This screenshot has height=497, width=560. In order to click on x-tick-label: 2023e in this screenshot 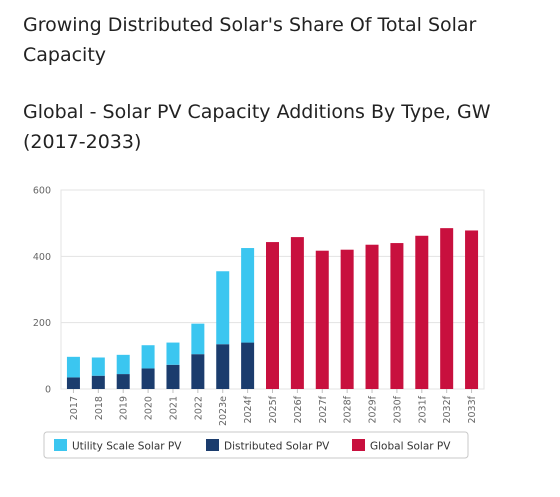, I will do `click(223, 411)`.